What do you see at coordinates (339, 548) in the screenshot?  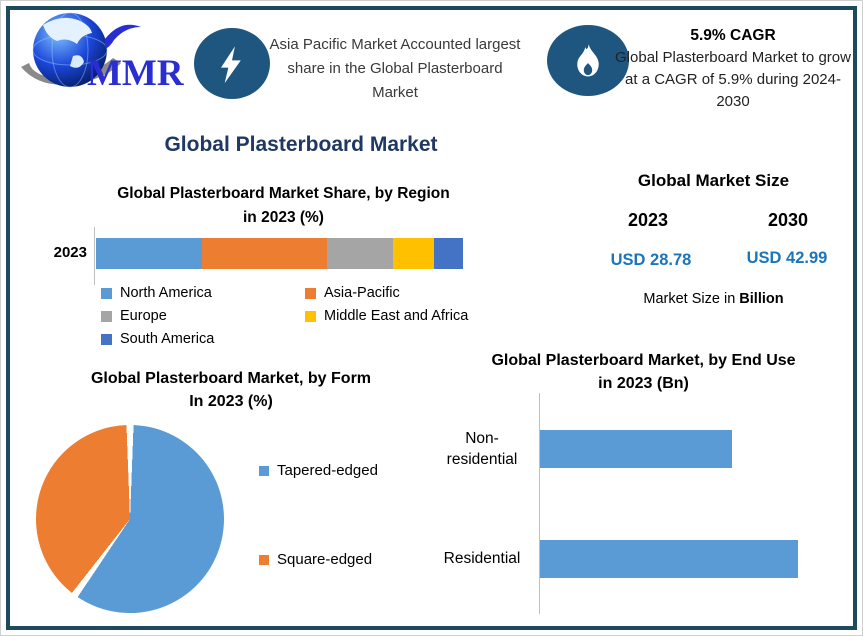 I see `form-legend: Tapered-edged Square-edged` at bounding box center [339, 548].